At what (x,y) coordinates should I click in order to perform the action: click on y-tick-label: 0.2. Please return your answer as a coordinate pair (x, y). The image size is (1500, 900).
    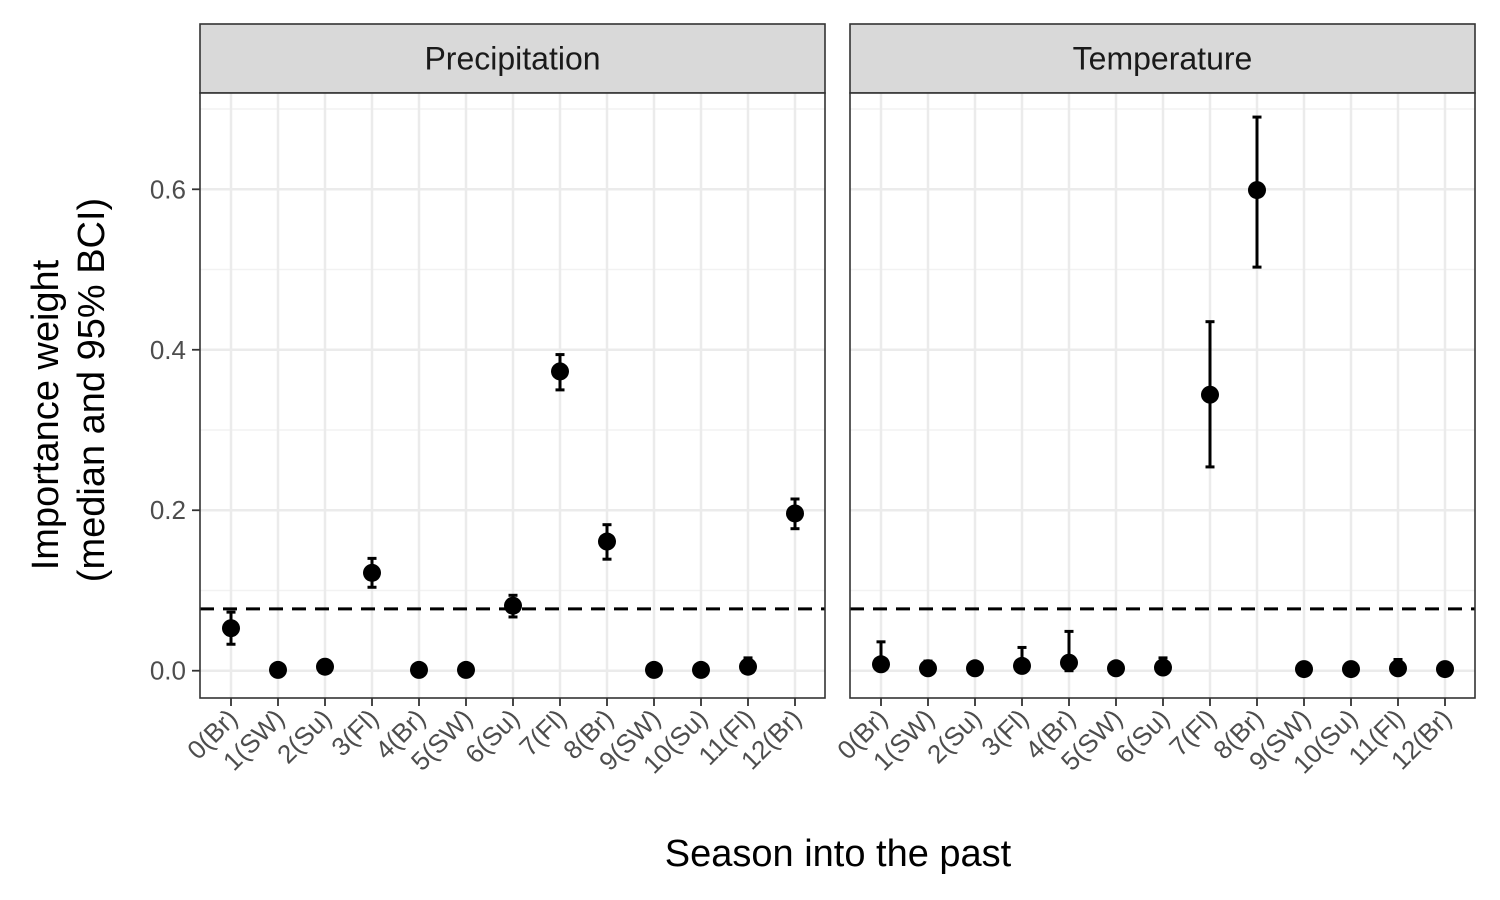
    Looking at the image, I should click on (168, 510).